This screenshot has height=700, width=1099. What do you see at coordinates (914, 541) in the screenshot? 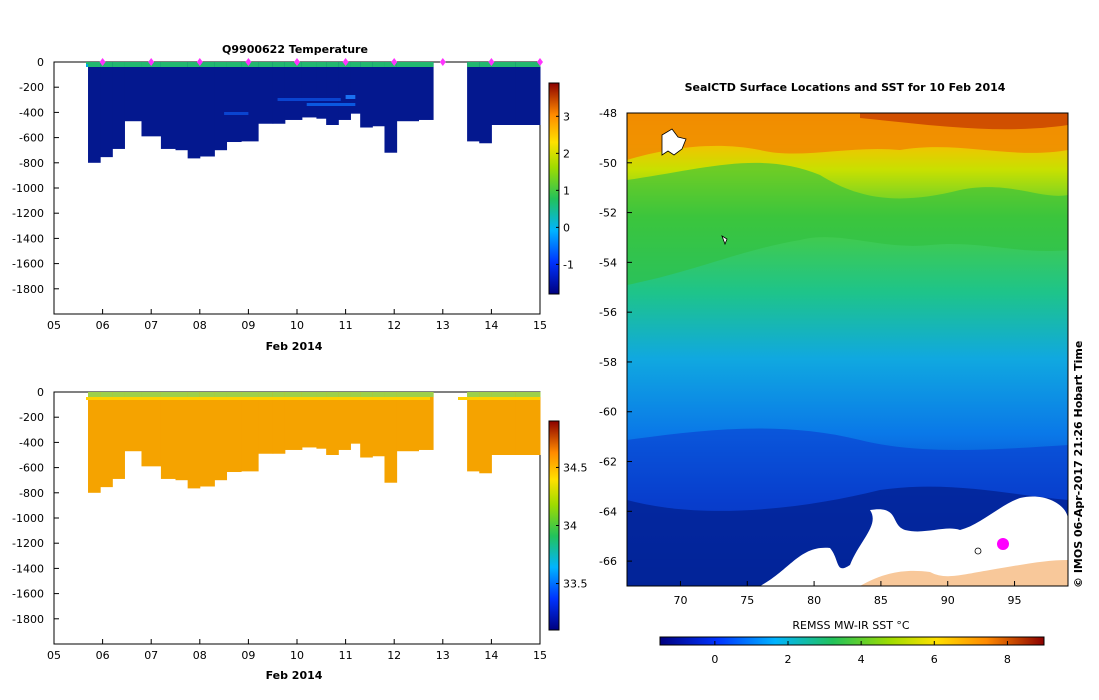
I see `antarctic-ice` at bounding box center [914, 541].